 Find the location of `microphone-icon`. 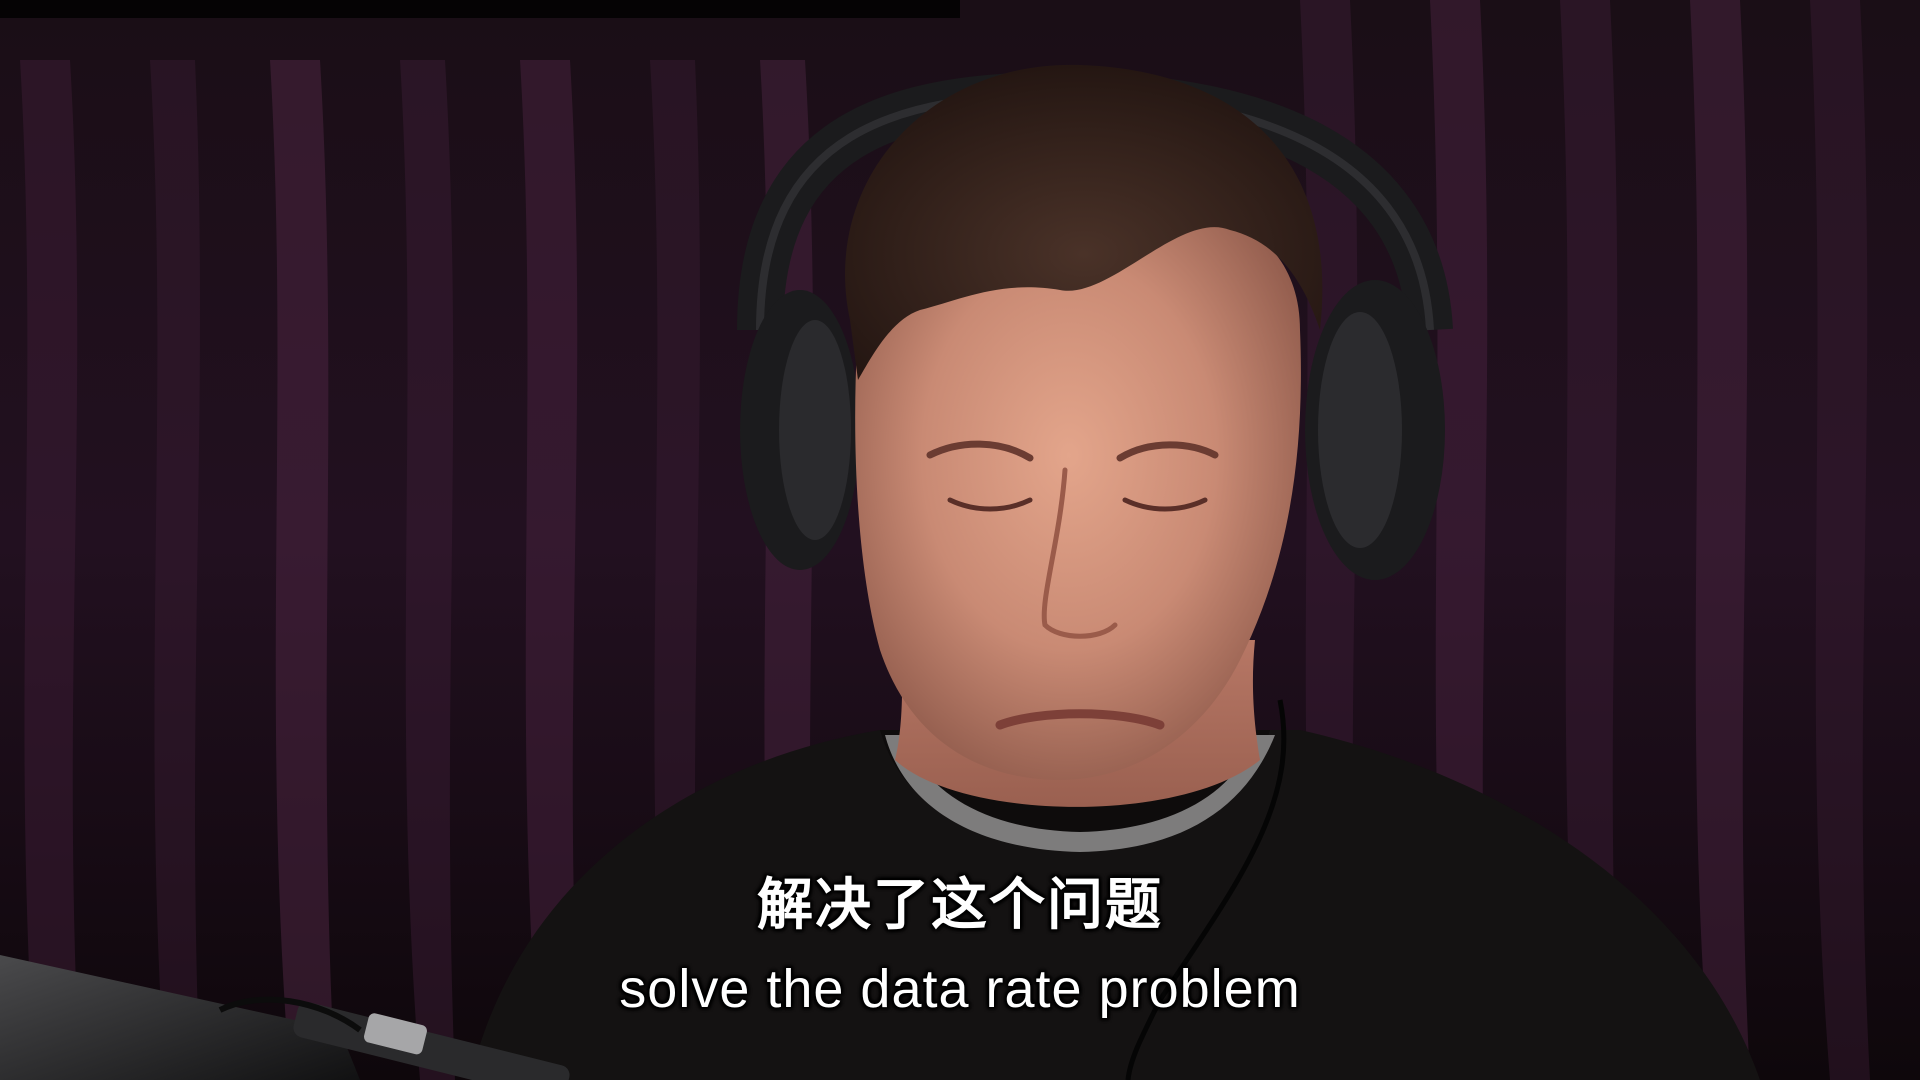

microphone-icon is located at coordinates (285, 1017).